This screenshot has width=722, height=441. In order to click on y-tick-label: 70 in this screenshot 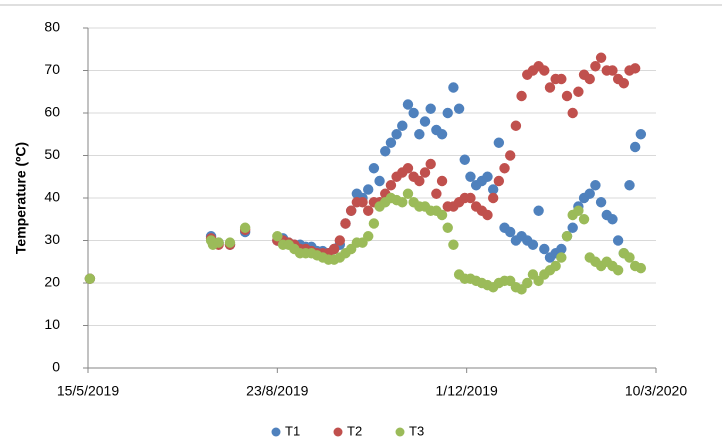, I will do `click(52, 69)`.